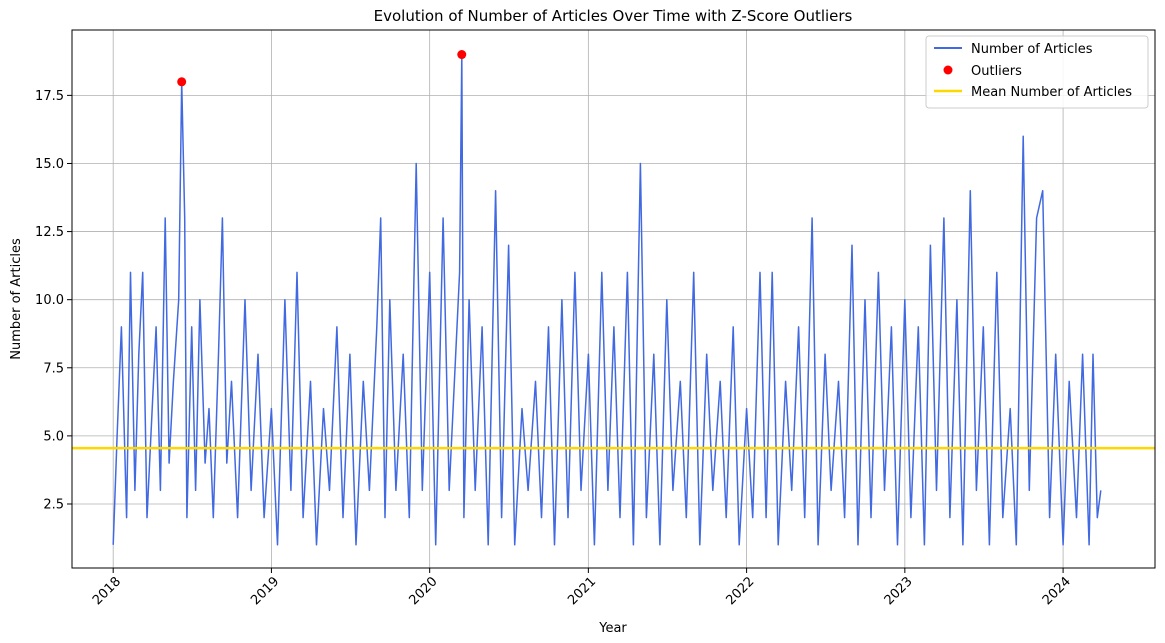  Describe the element at coordinates (49, 232) in the screenshot. I see `y-tick-label: 12.5` at that location.